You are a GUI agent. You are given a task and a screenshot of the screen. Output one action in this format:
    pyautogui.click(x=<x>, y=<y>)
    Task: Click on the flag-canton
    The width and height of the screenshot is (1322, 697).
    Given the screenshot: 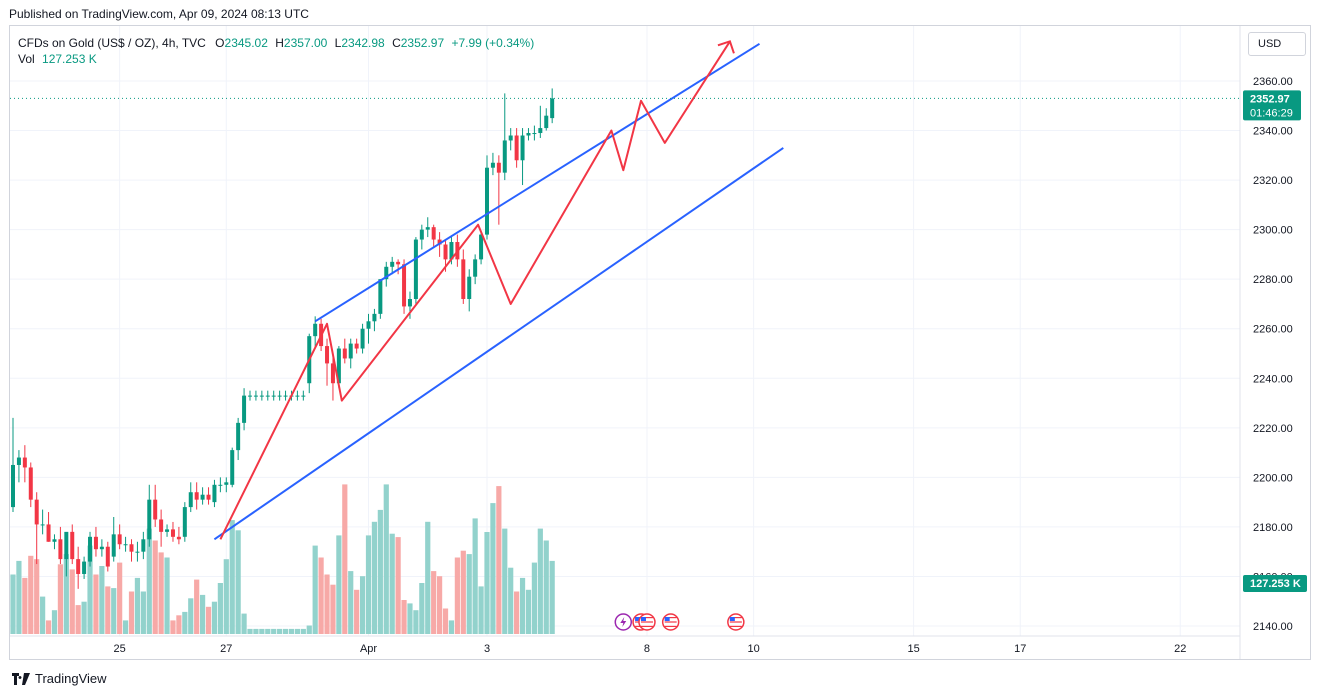 What is the action you would take?
    pyautogui.click(x=667, y=619)
    